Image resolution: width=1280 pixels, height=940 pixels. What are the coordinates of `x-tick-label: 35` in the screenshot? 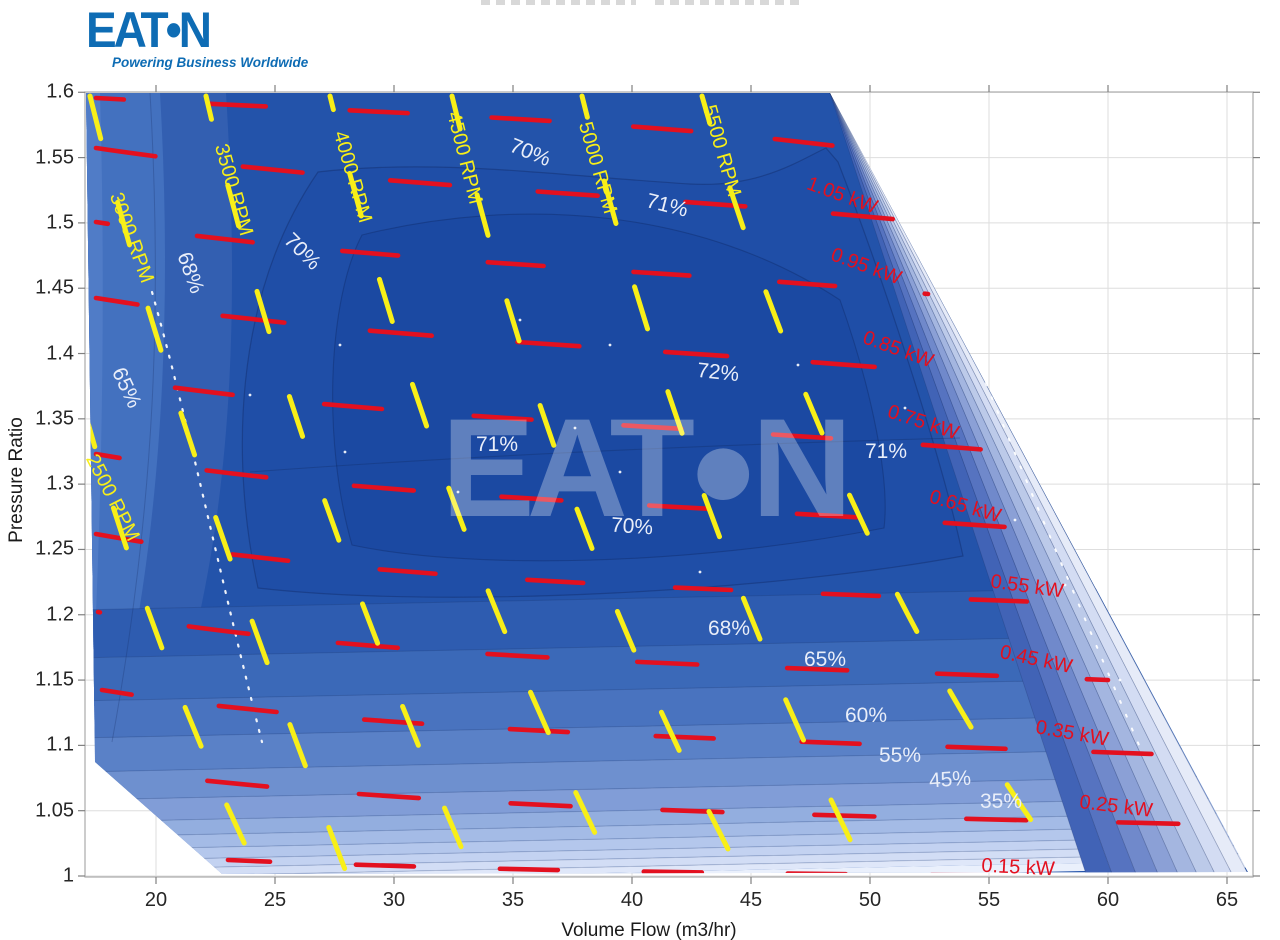 It's located at (513, 900).